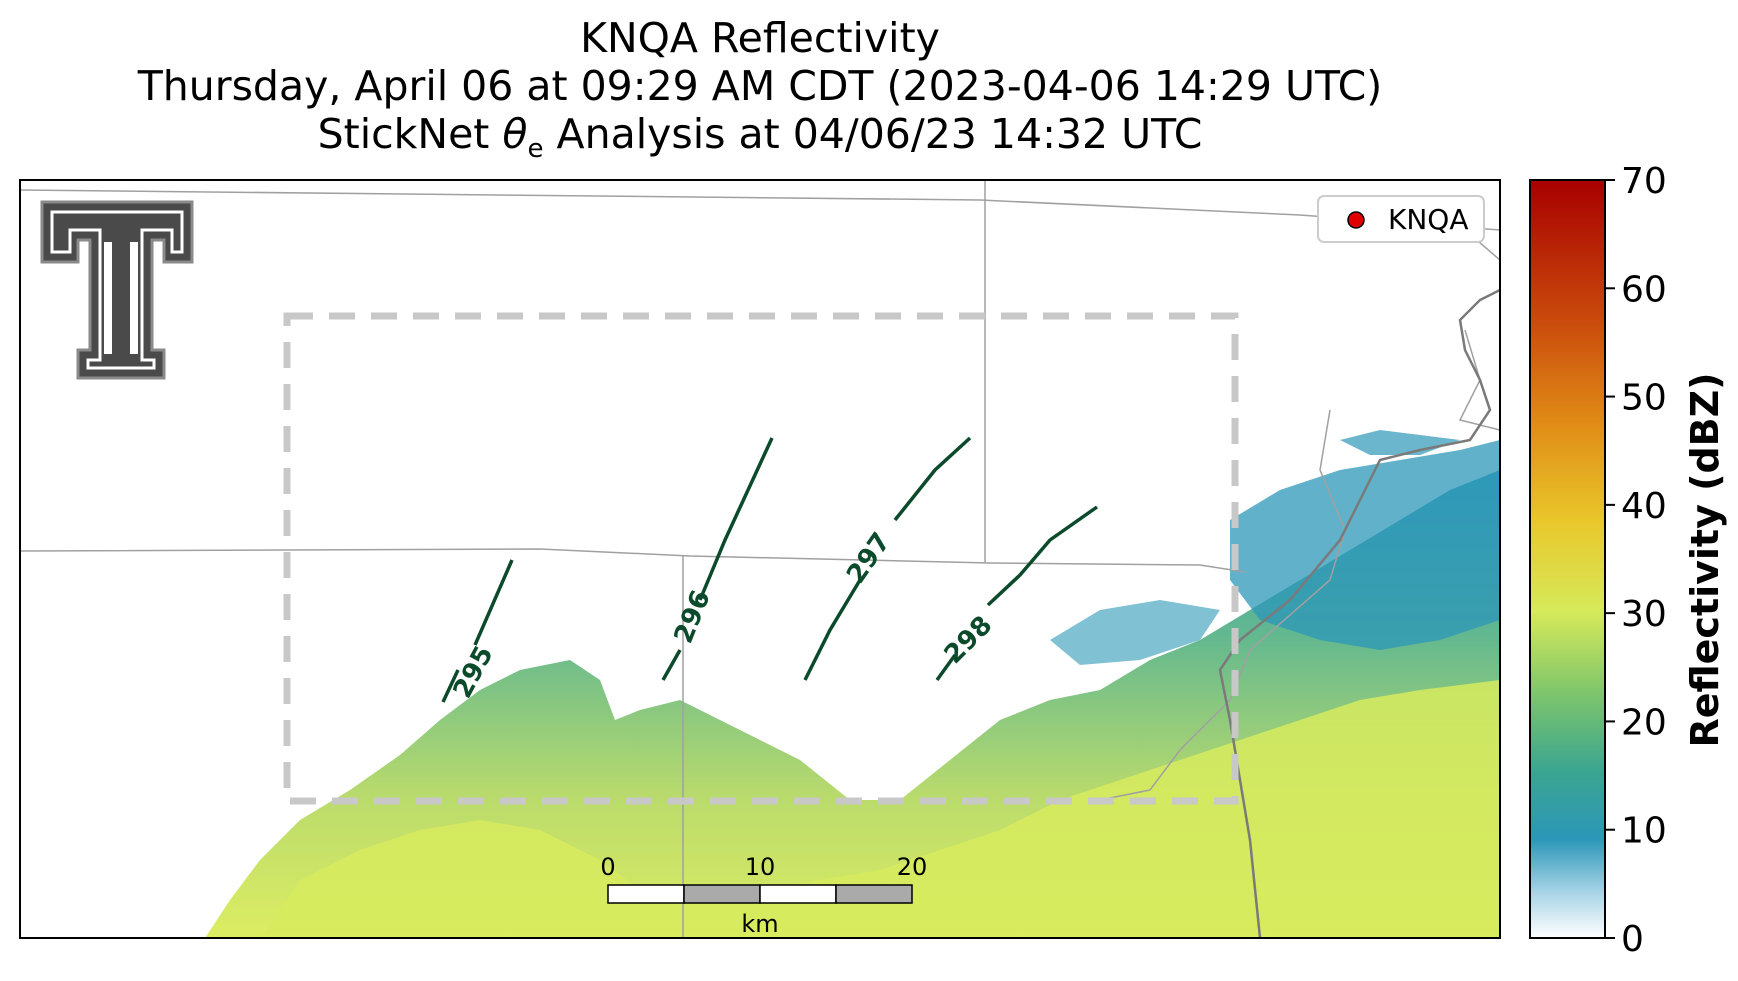 This screenshot has height=981, width=1738. What do you see at coordinates (1017, 593) in the screenshot?
I see `contour-298-line` at bounding box center [1017, 593].